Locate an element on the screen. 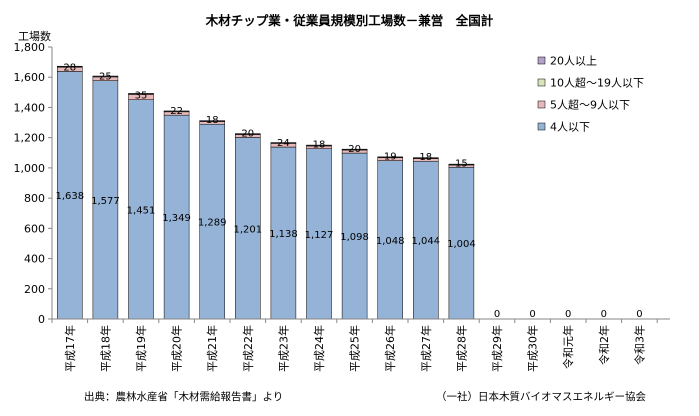 The width and height of the screenshot is (699, 416). legend-label: 4人以下 is located at coordinates (570, 127).